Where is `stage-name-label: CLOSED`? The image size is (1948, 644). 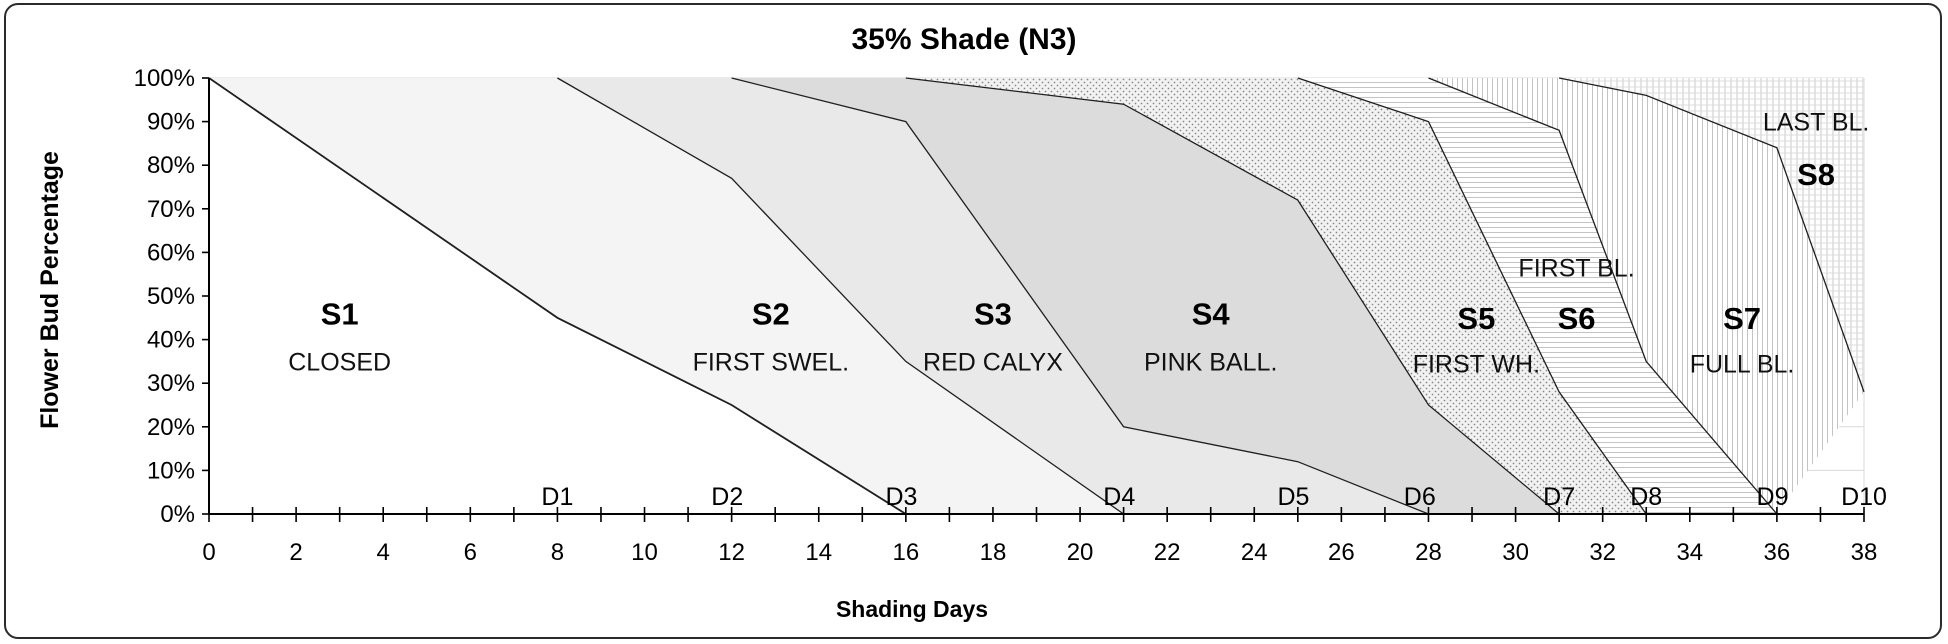 stage-name-label: CLOSED is located at coordinates (339, 362).